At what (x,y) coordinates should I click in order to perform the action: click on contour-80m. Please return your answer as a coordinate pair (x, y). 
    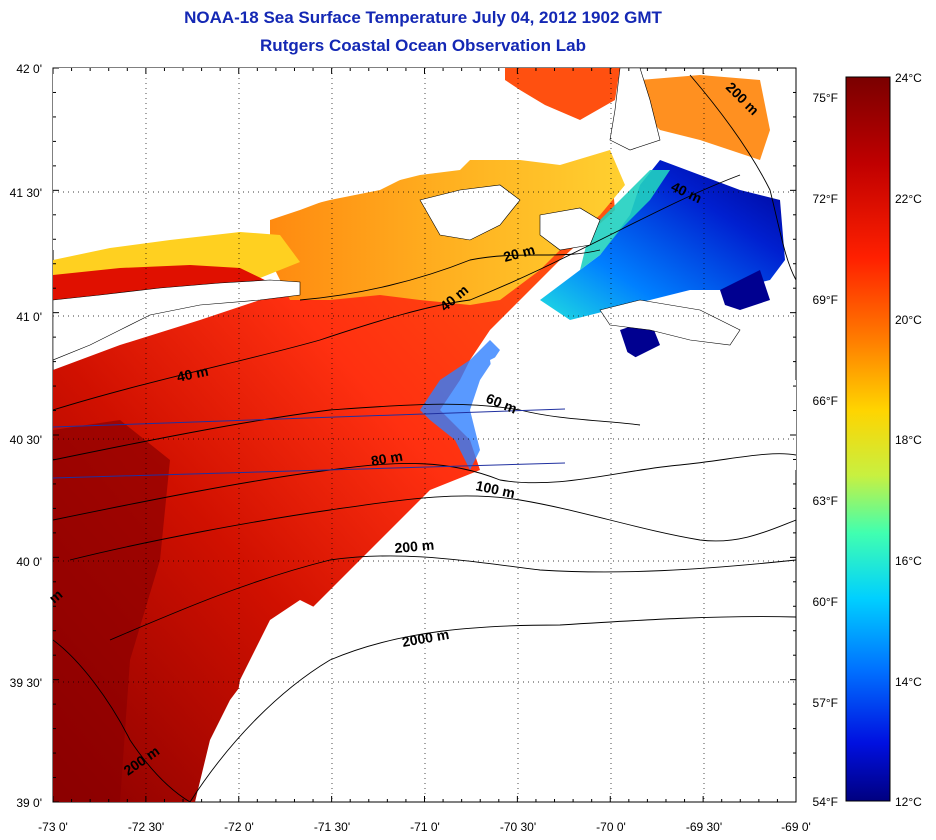
    Looking at the image, I should click on (424, 487).